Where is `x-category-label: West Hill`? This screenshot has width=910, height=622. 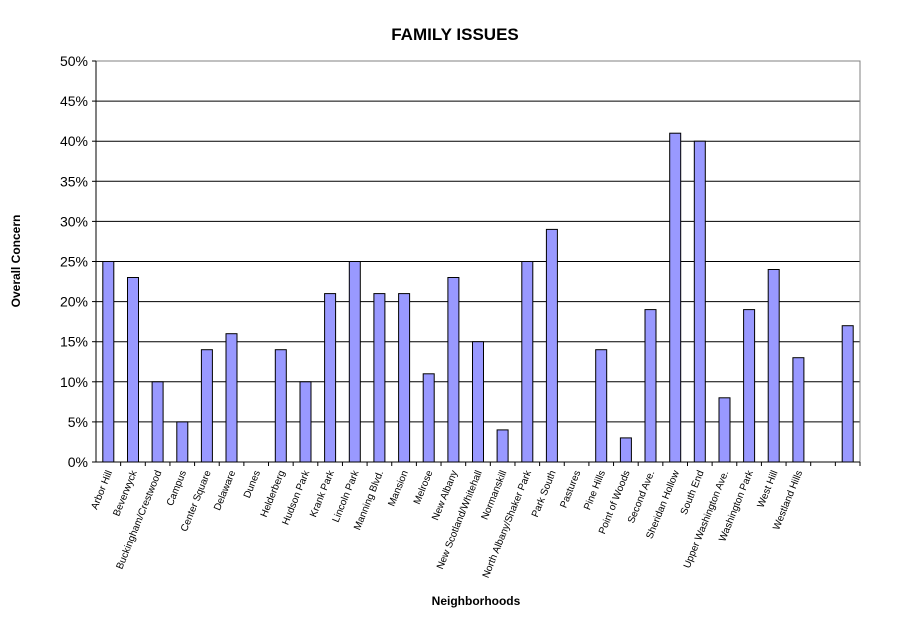
x-category-label: West Hill is located at coordinates (768, 489).